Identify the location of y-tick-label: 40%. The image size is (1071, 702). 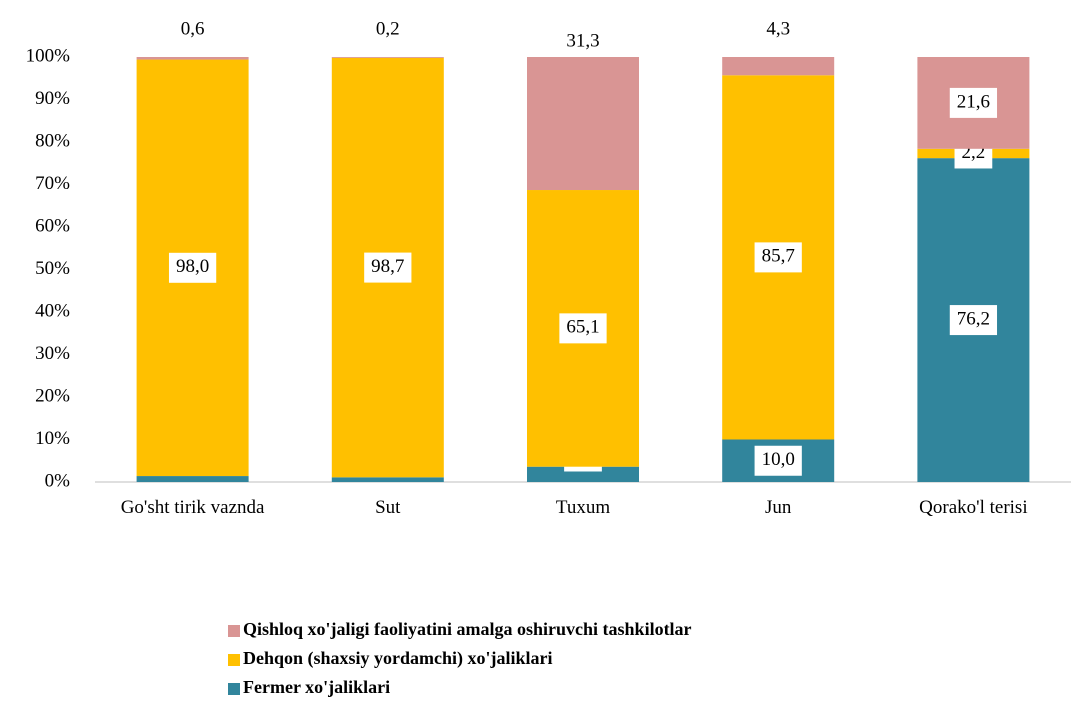
(52, 310).